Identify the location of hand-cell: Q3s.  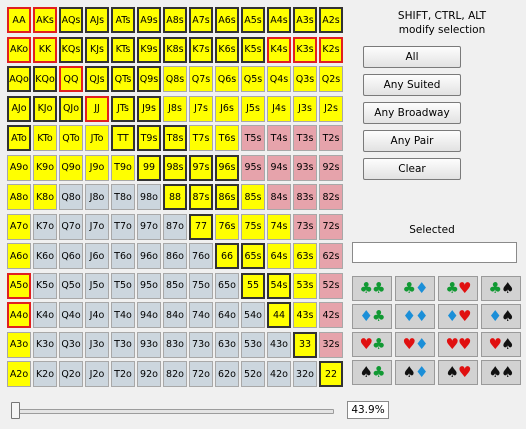
(305, 79).